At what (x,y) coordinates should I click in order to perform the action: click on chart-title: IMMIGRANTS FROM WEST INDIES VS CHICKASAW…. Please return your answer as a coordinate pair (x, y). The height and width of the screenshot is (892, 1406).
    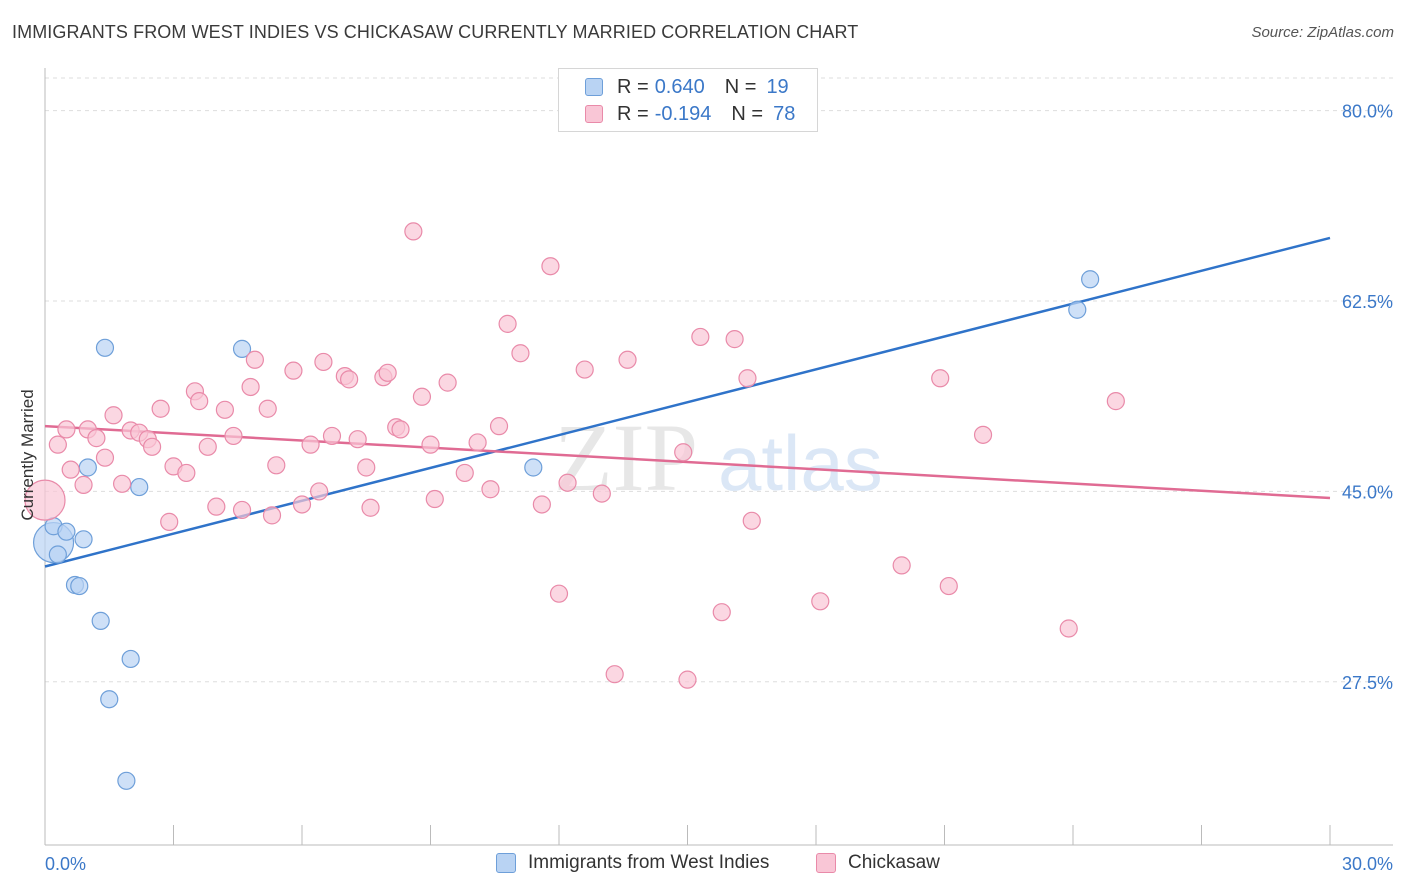
    Looking at the image, I should click on (435, 32).